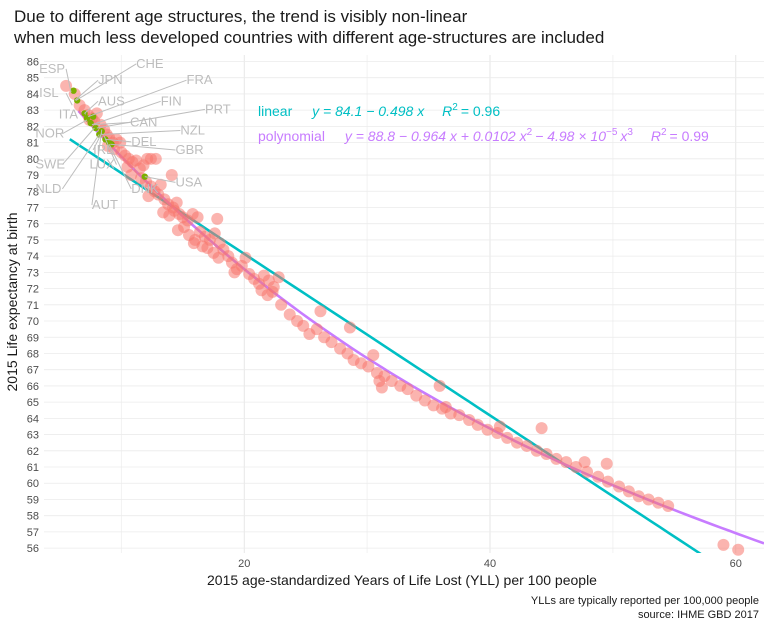 The image size is (767, 625). Describe the element at coordinates (612, 132) in the screenshot. I see `polynomial-coef-exponent: −5` at that location.